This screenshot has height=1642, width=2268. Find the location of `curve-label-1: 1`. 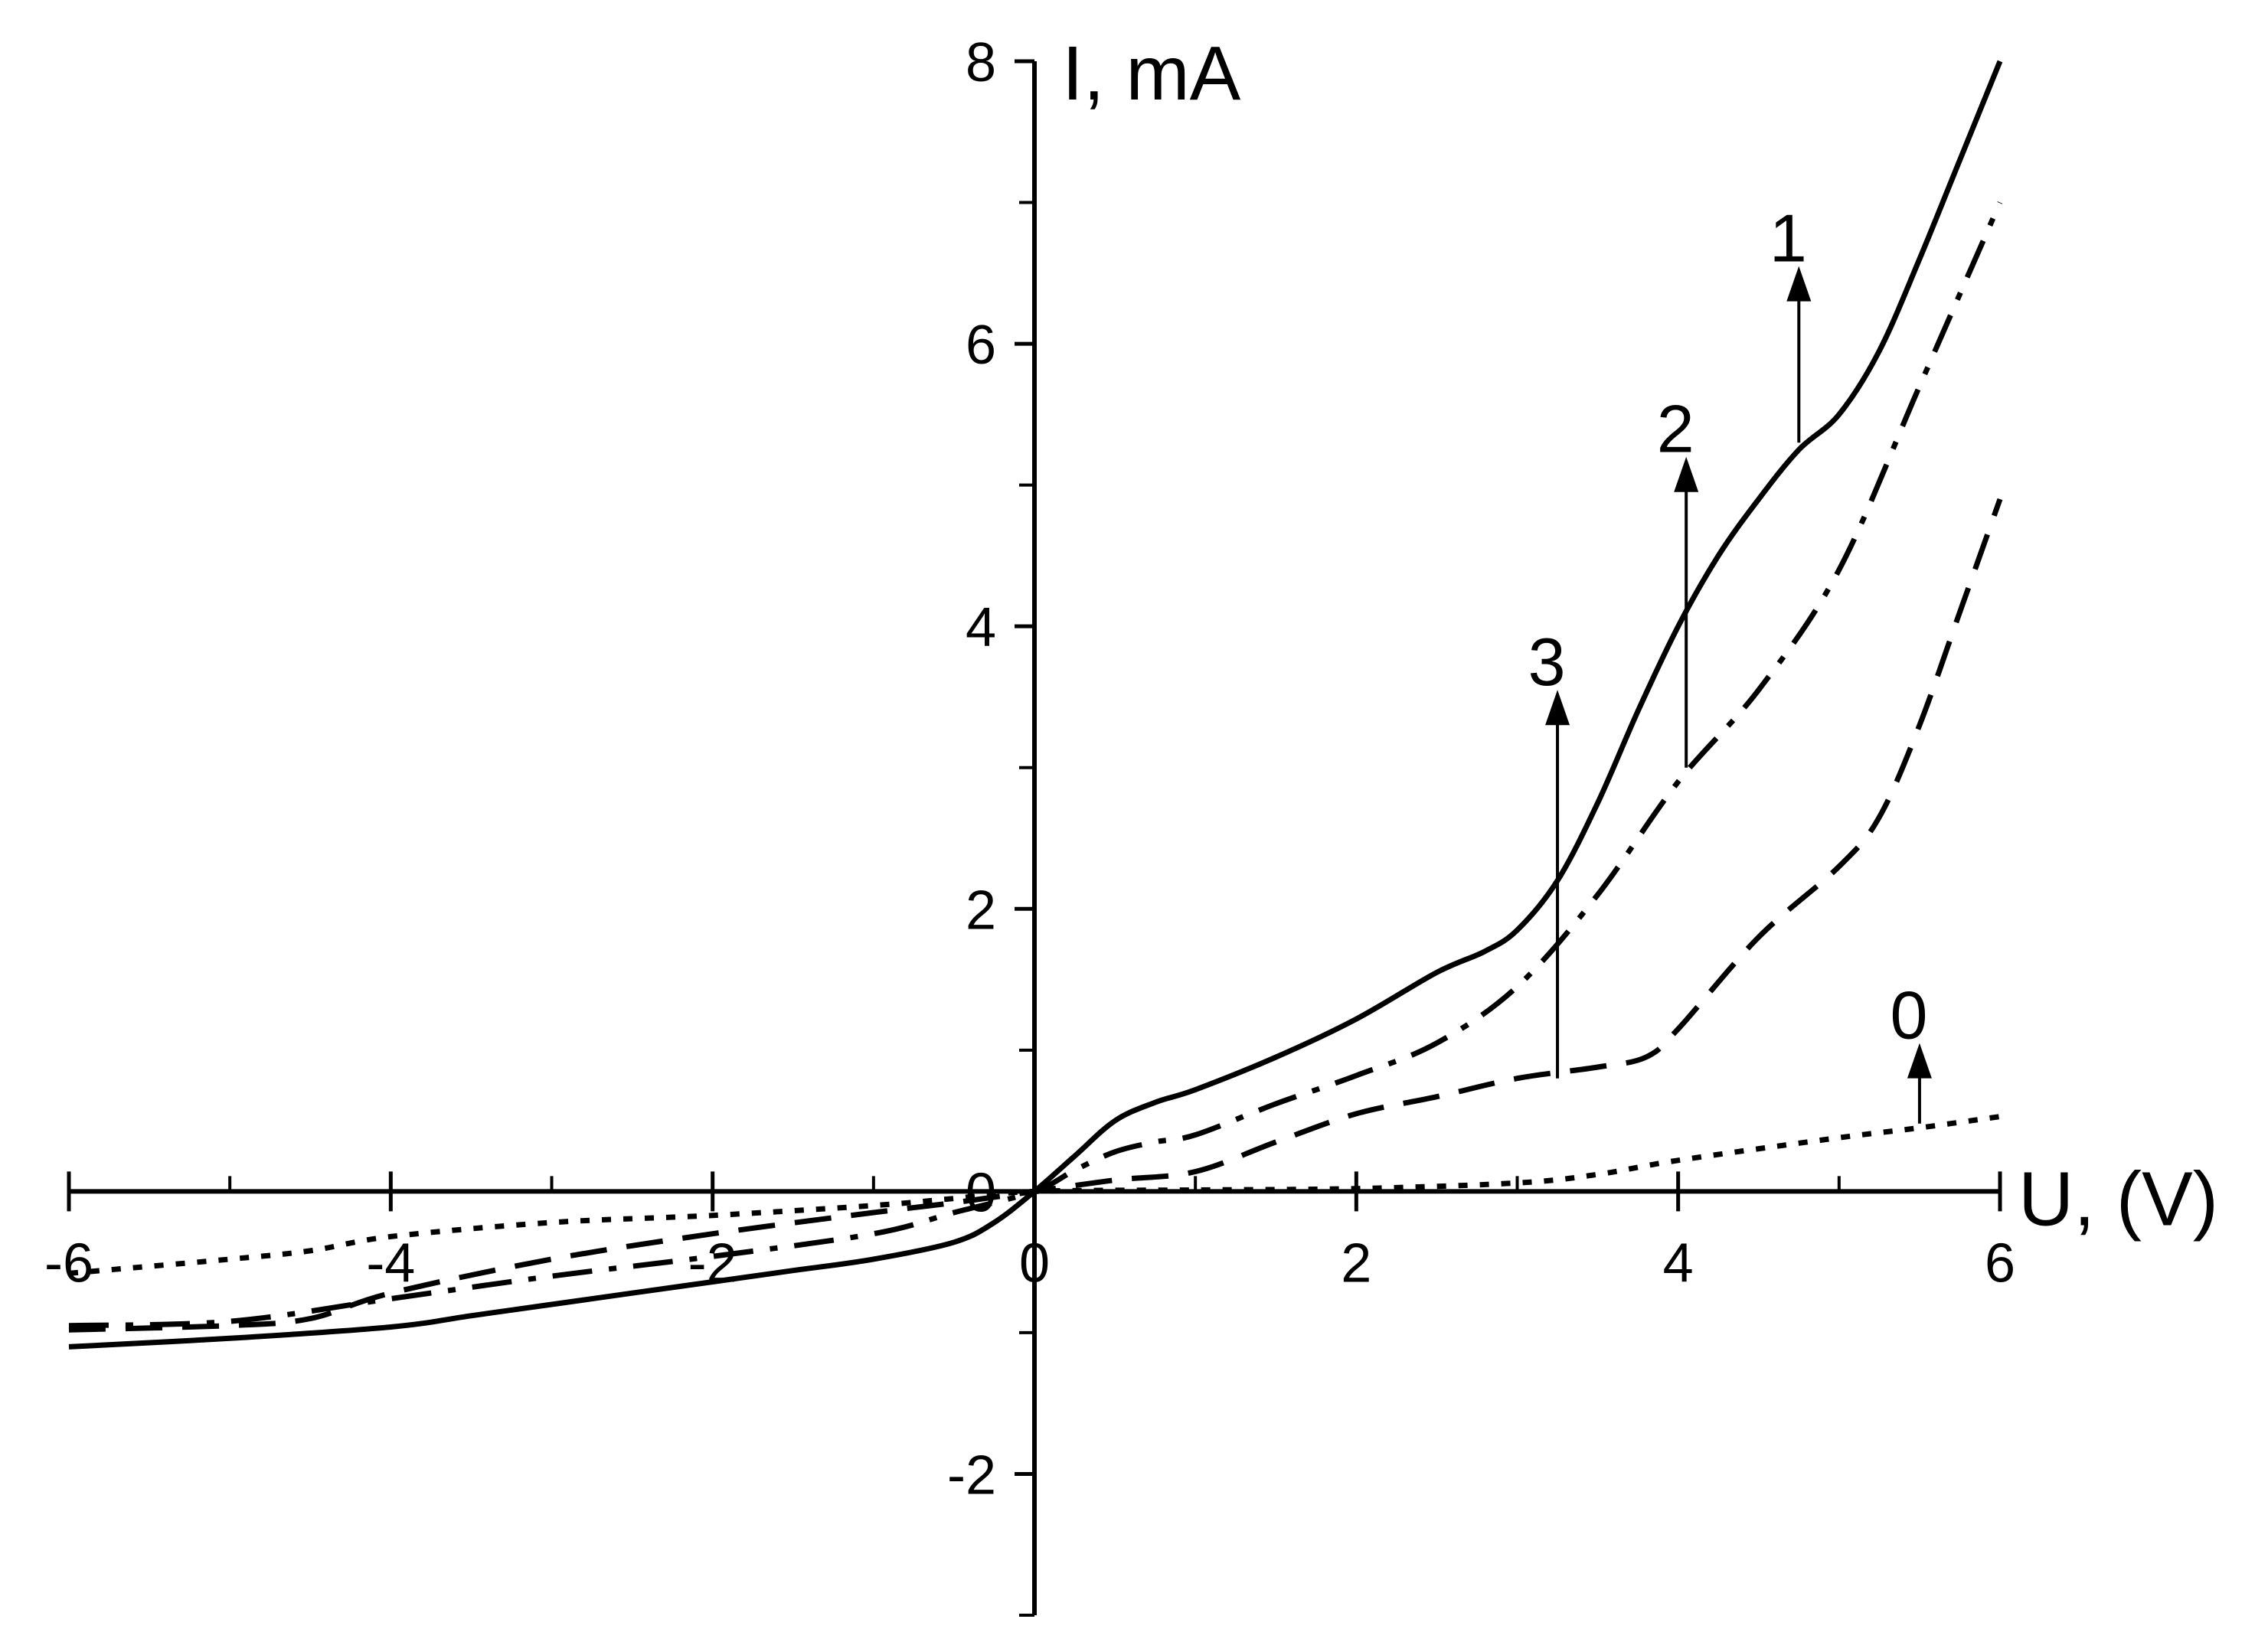

curve-label-1: 1 is located at coordinates (1788, 238).